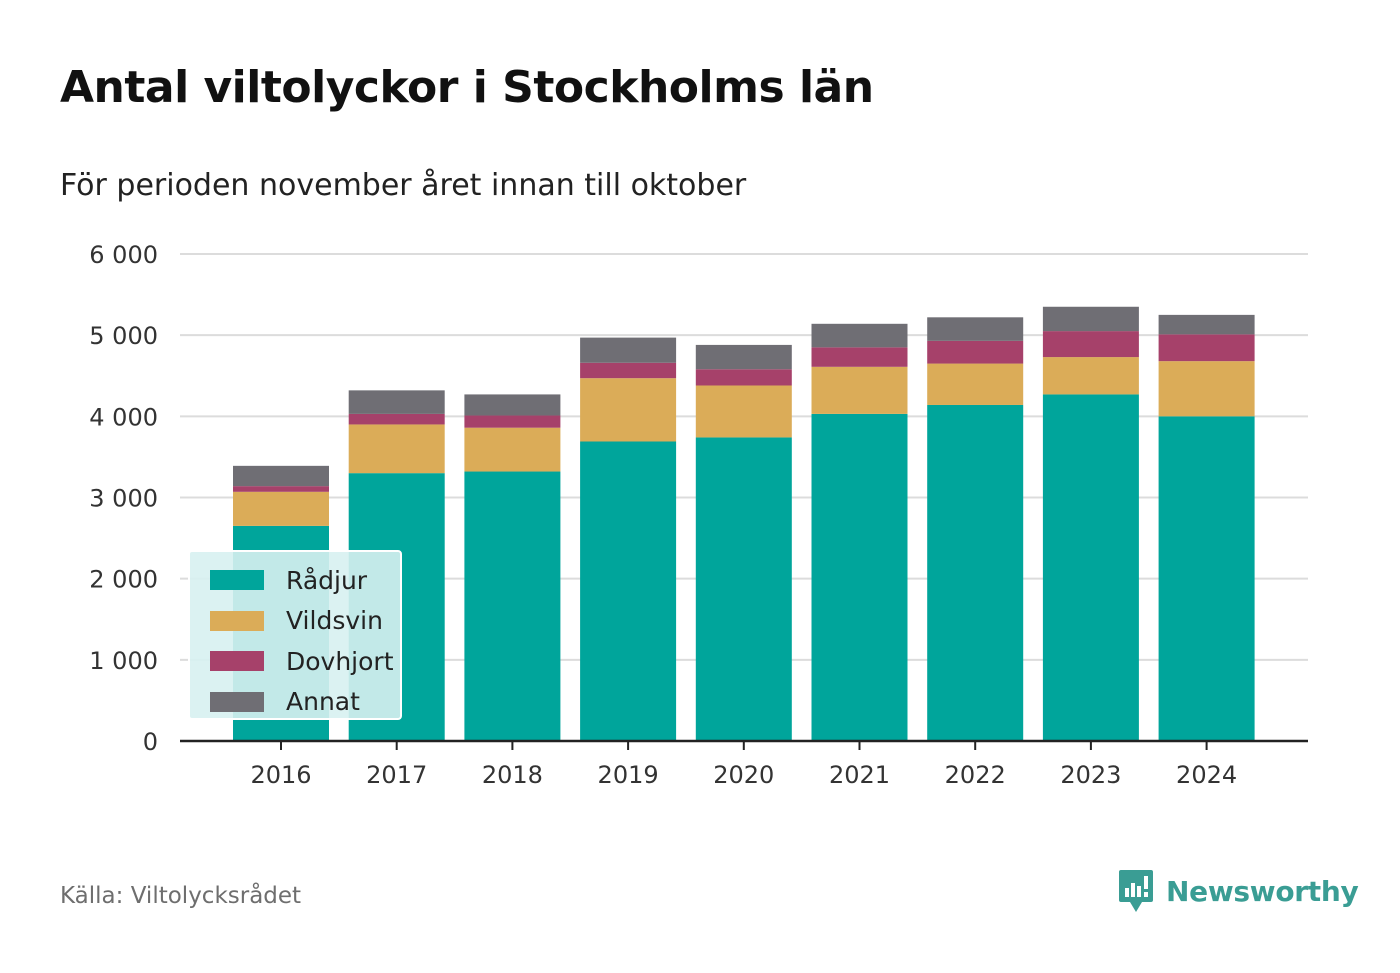  Describe the element at coordinates (334, 621) in the screenshot. I see `legend-label: Vildsvin` at that location.